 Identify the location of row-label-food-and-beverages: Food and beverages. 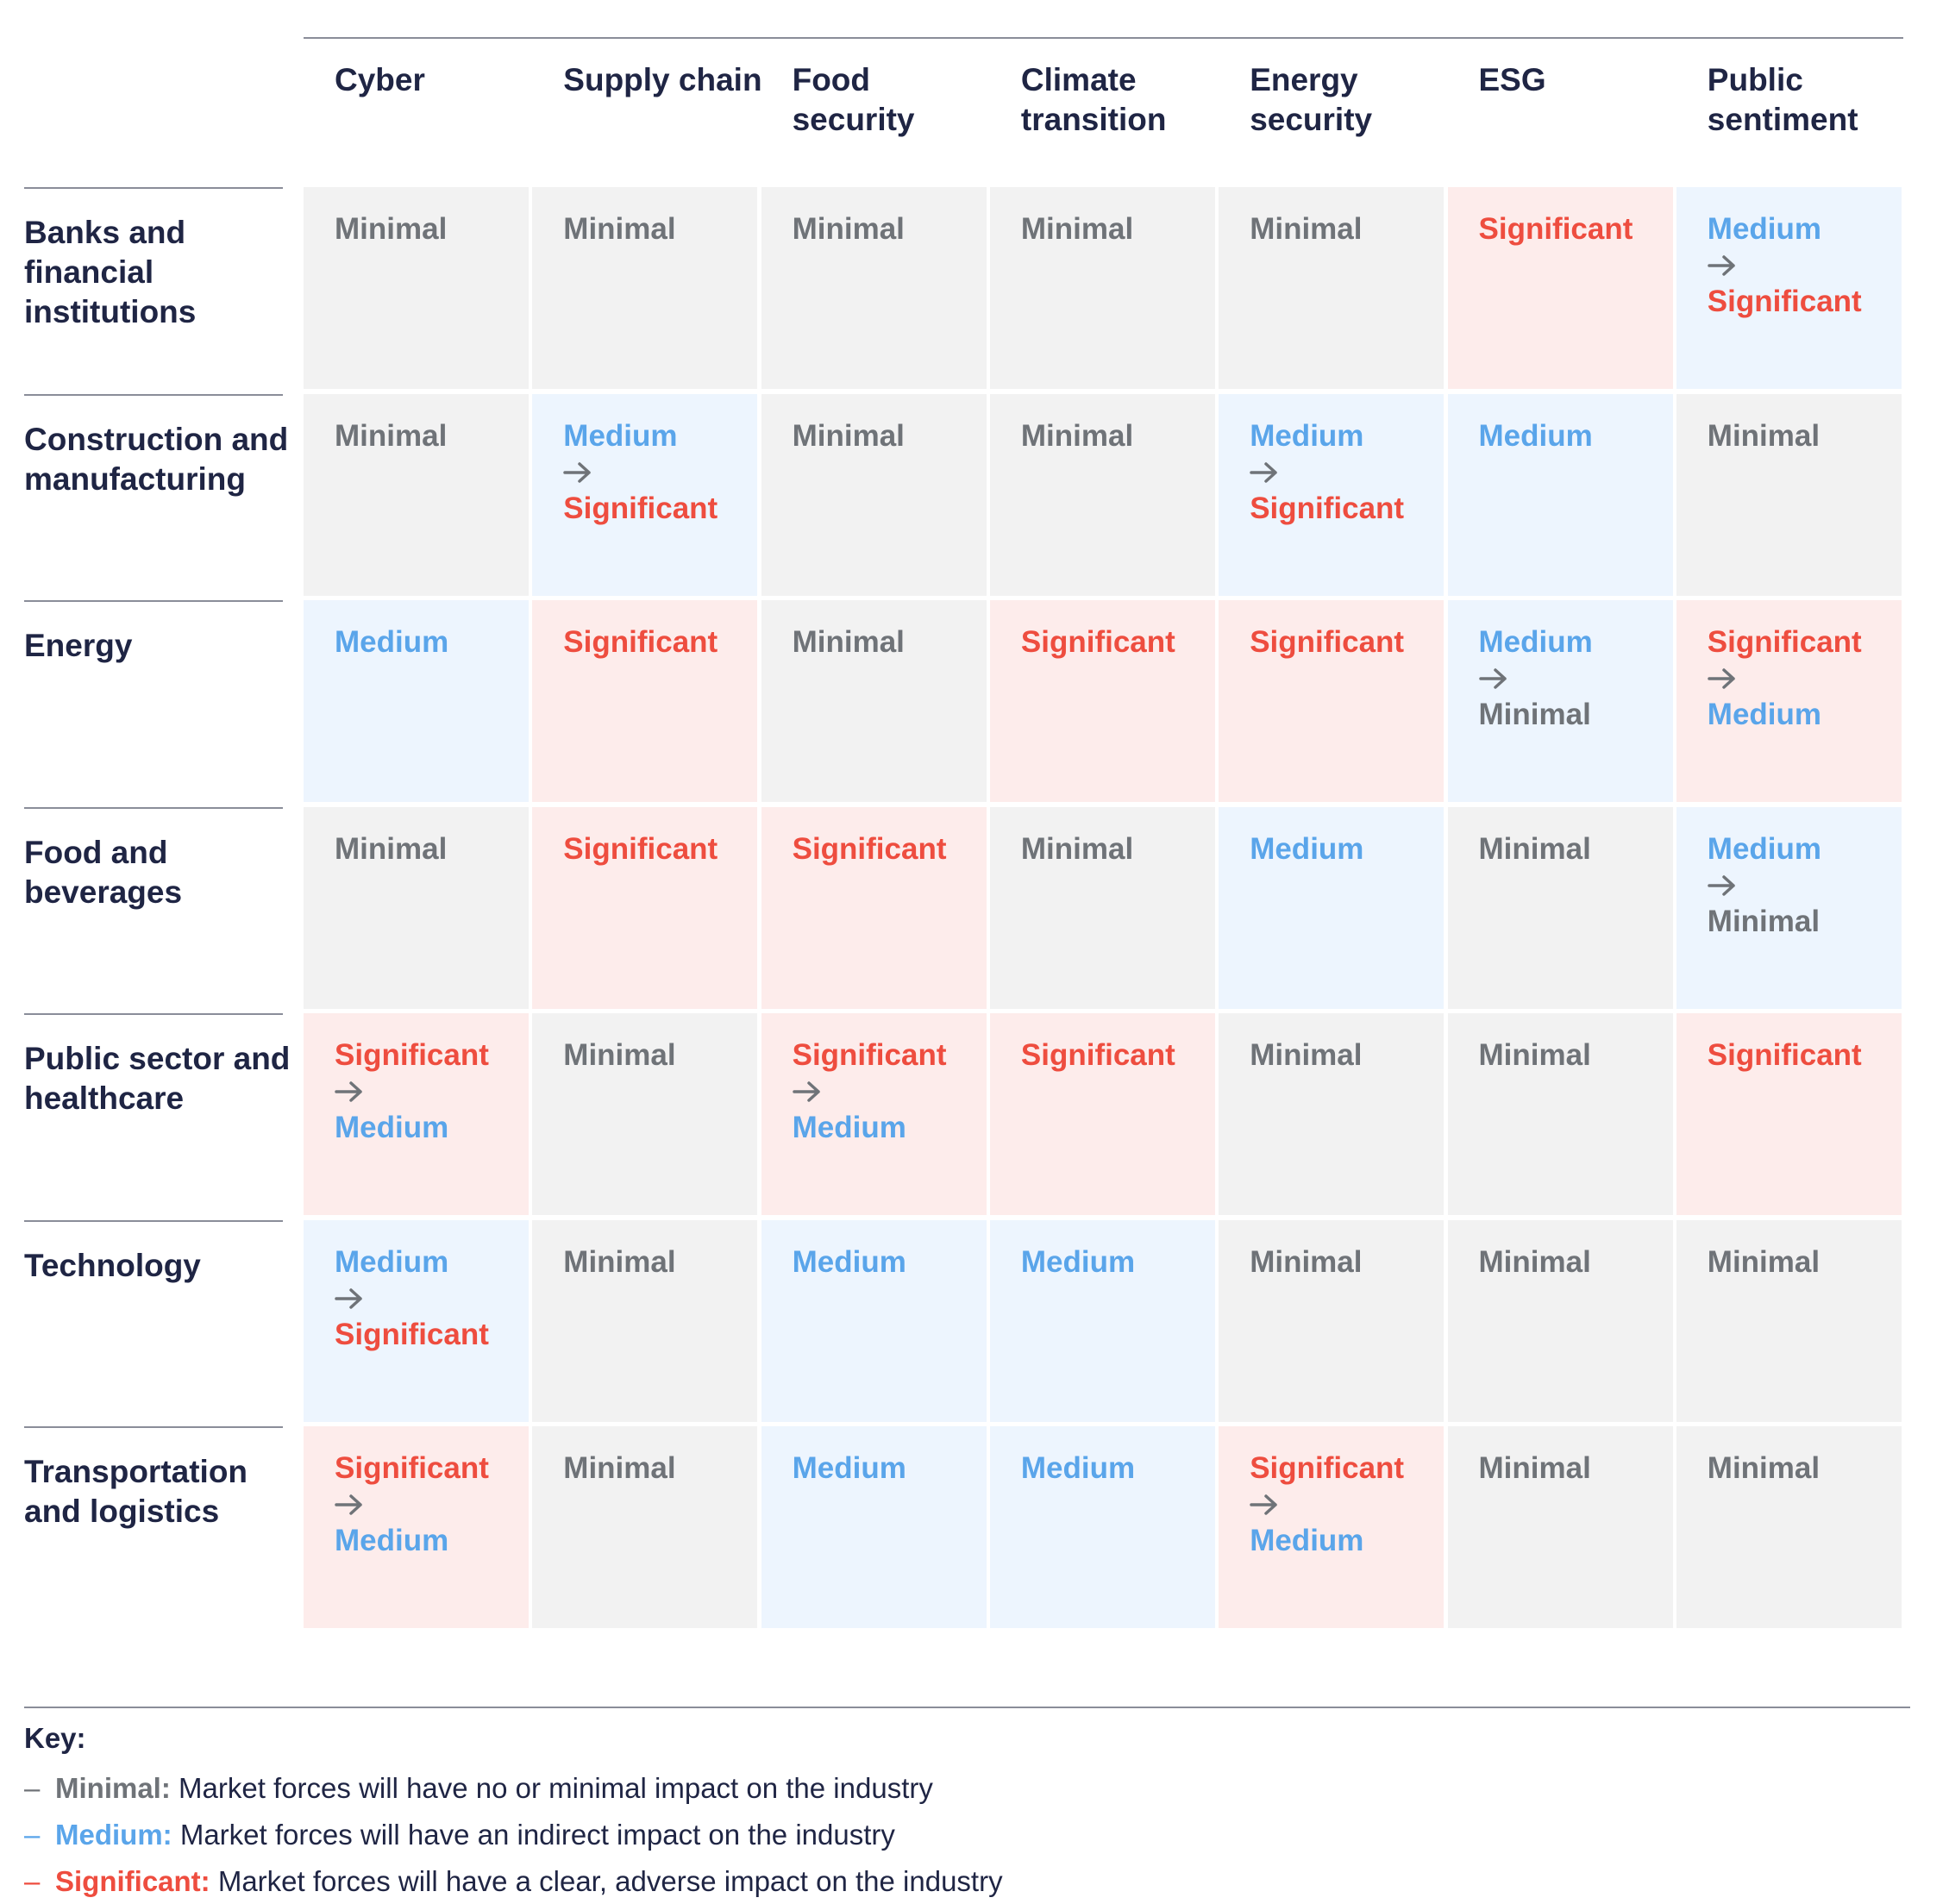
(104, 872).